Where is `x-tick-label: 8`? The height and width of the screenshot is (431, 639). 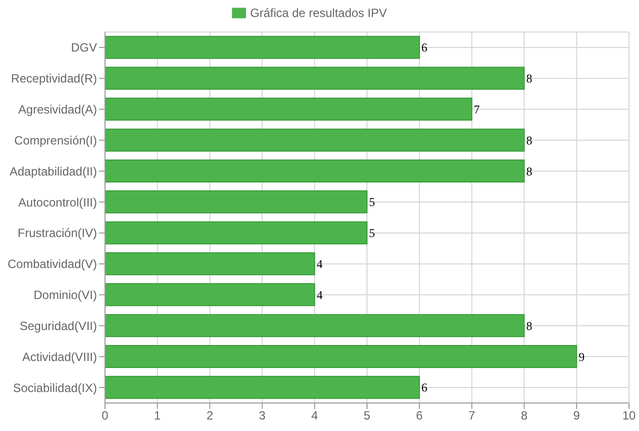 x-tick-label: 8 is located at coordinates (524, 415).